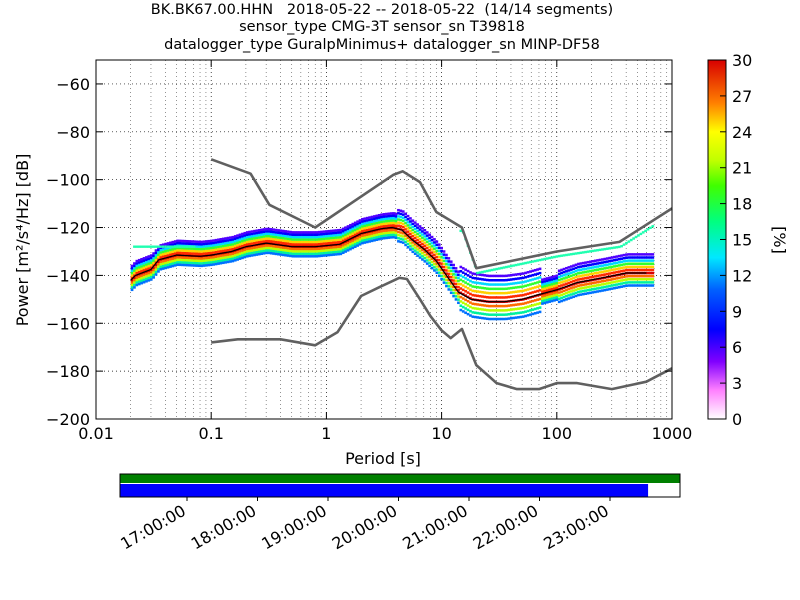 The image size is (800, 600). I want to click on colorbar-tick-label: 30, so click(742, 60).